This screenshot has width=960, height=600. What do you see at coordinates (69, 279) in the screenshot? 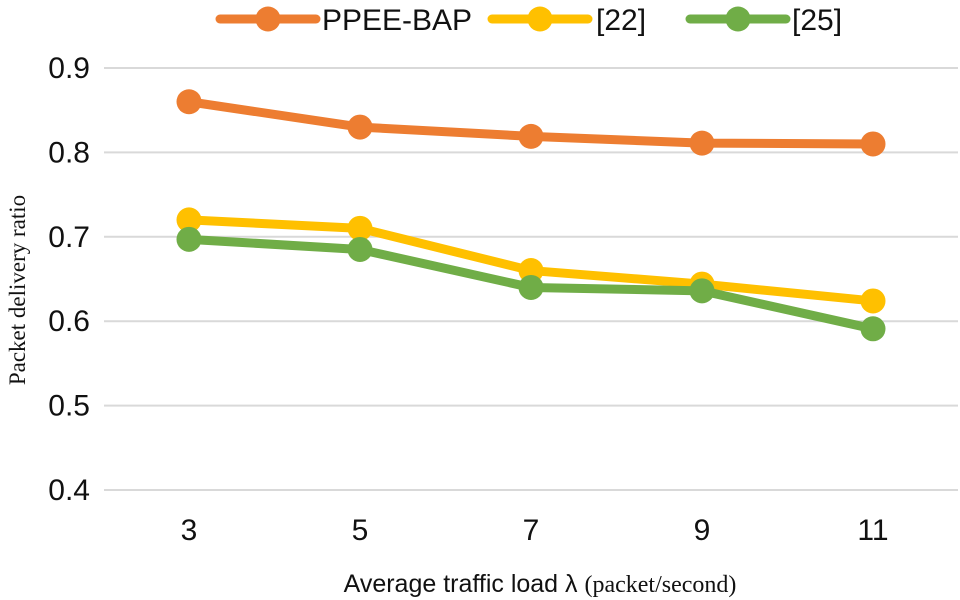
I see `y-axis-ticks: 0.4 0.5 0.6 0.7 0.8 0.9` at bounding box center [69, 279].